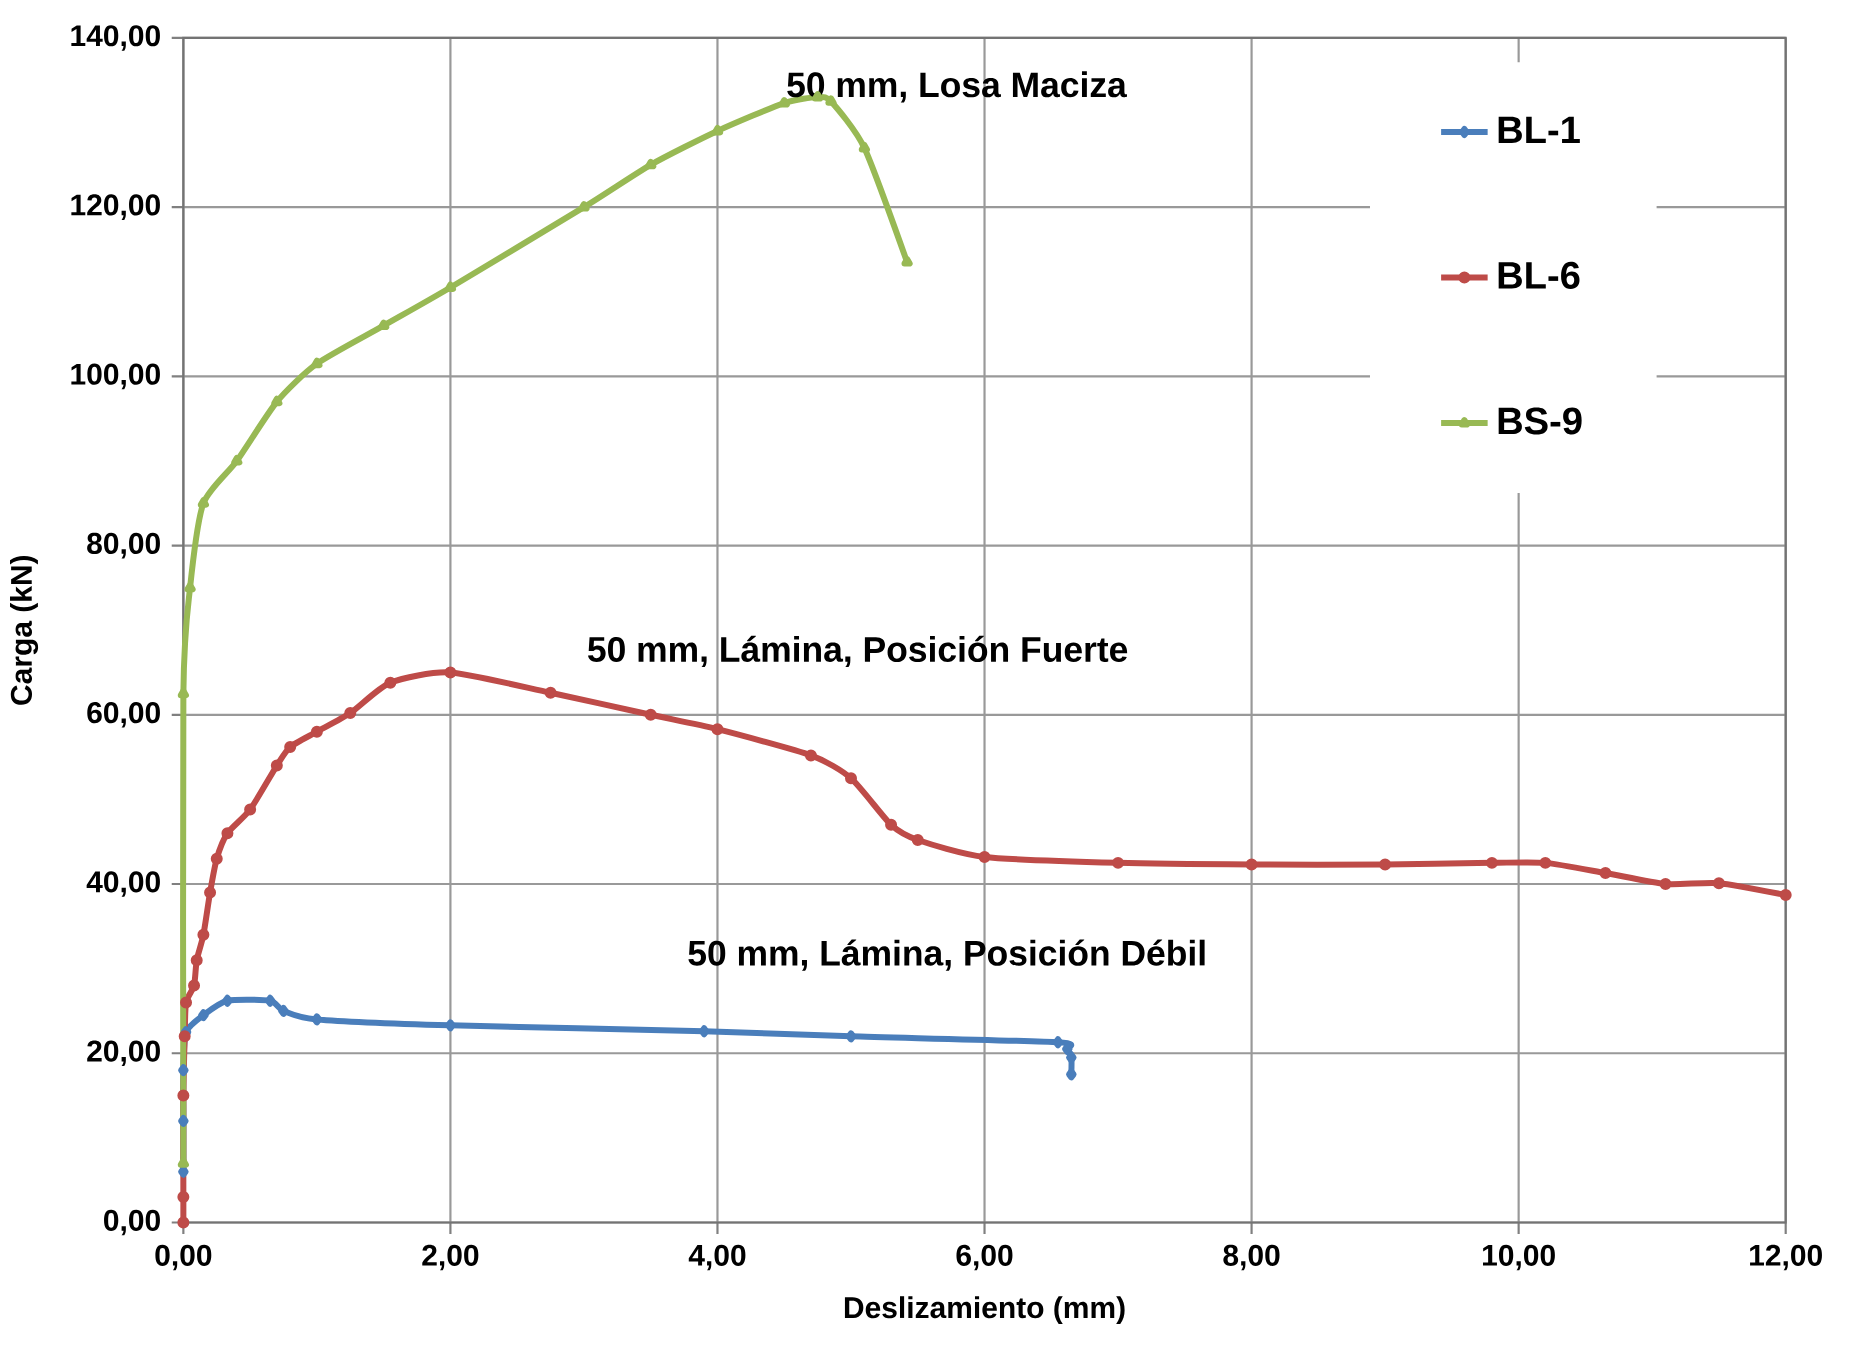 The height and width of the screenshot is (1352, 1864). What do you see at coordinates (115, 207) in the screenshot?
I see `y-tick-label: 120,00` at bounding box center [115, 207].